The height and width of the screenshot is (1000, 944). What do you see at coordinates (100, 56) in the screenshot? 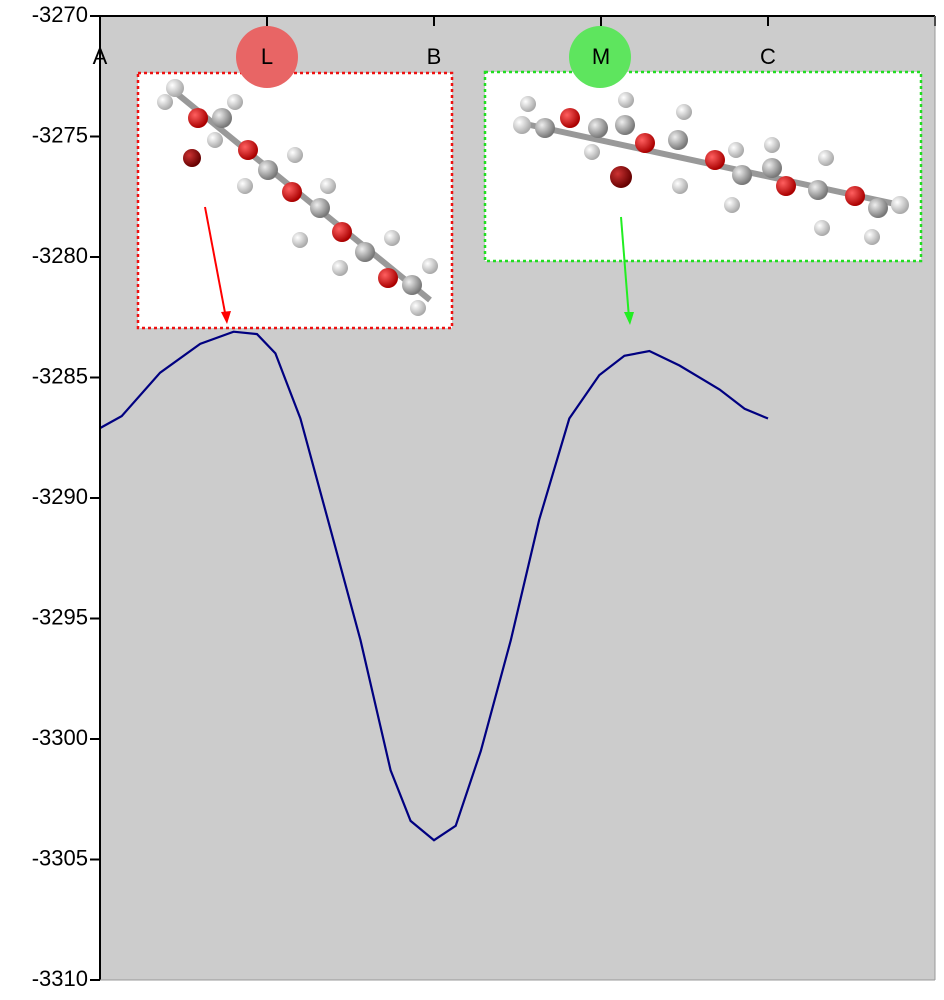
I see `x-tick-label: A` at bounding box center [100, 56].